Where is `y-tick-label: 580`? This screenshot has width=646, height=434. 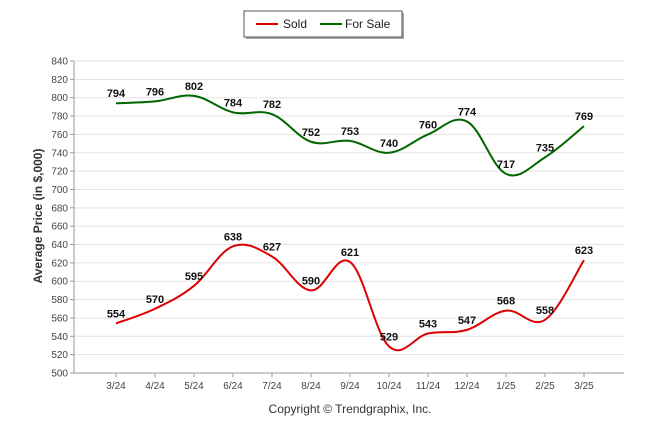 y-tick-label: 580 is located at coordinates (59, 300).